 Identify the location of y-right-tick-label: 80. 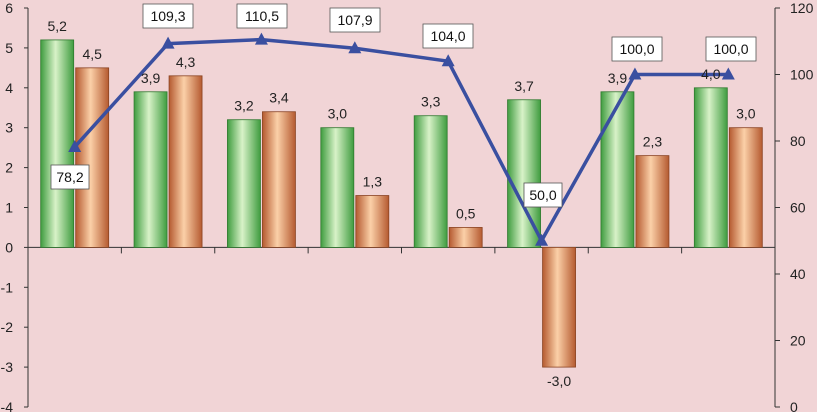
(798, 141).